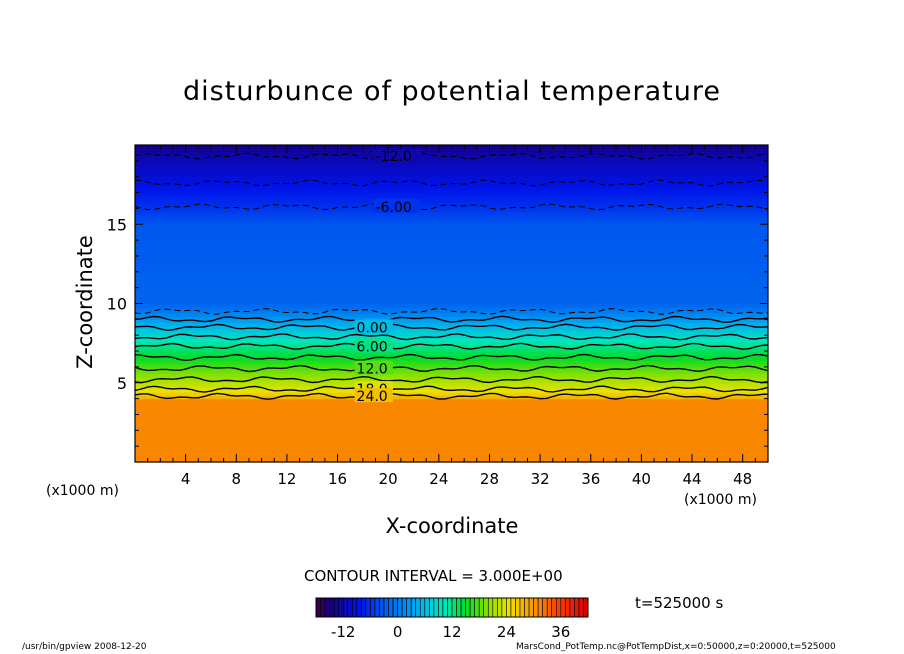  I want to click on x-tick-label: 36, so click(590, 479).